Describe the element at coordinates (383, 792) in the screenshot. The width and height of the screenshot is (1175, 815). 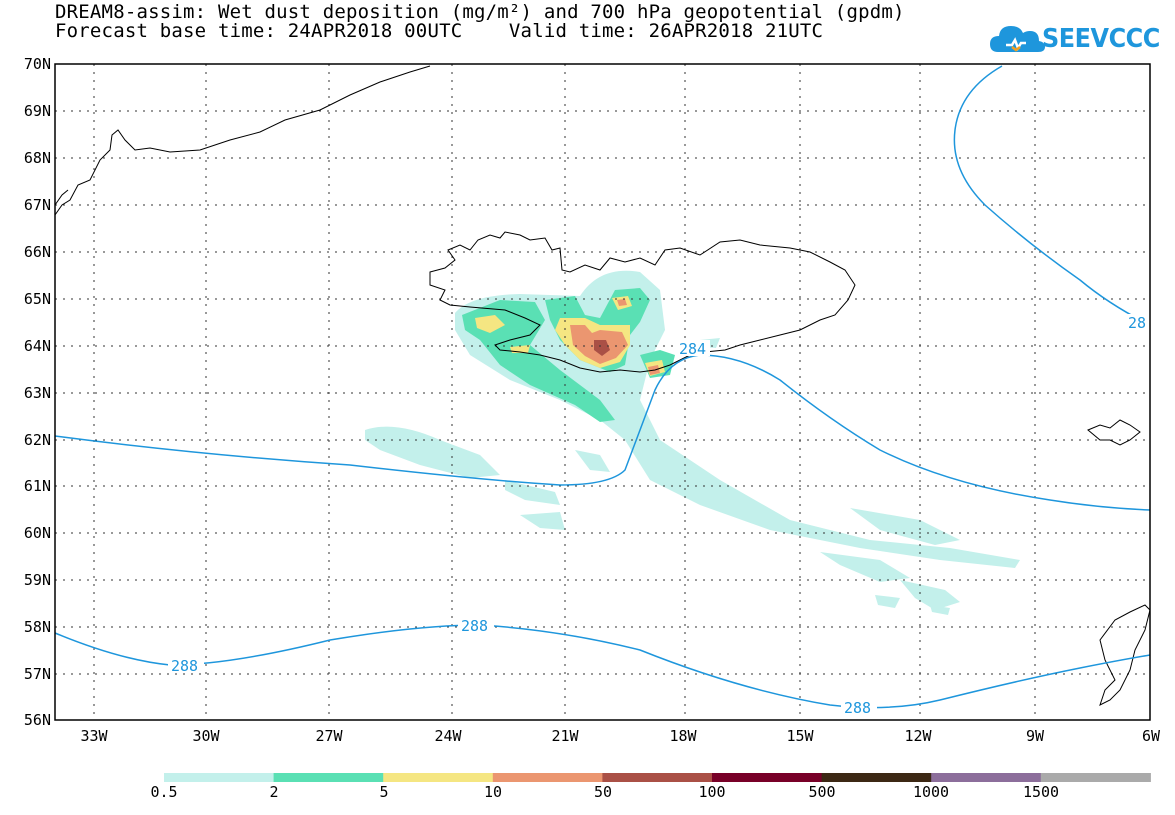
I see `colorbar-label: 5` at that location.